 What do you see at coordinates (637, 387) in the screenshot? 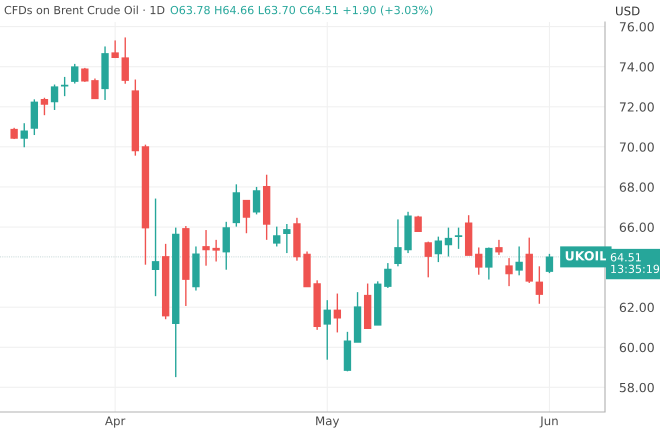
I see `y-tick-label: 58.00` at bounding box center [637, 387].